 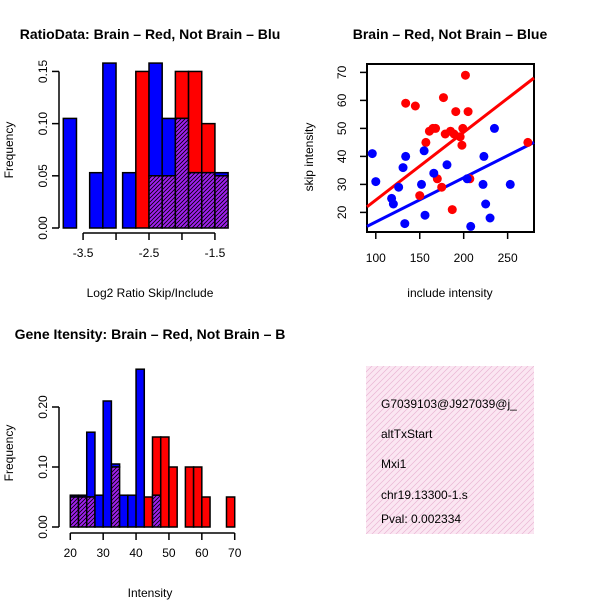 What do you see at coordinates (508, 258) in the screenshot?
I see `x-tick-label: 250` at bounding box center [508, 258].